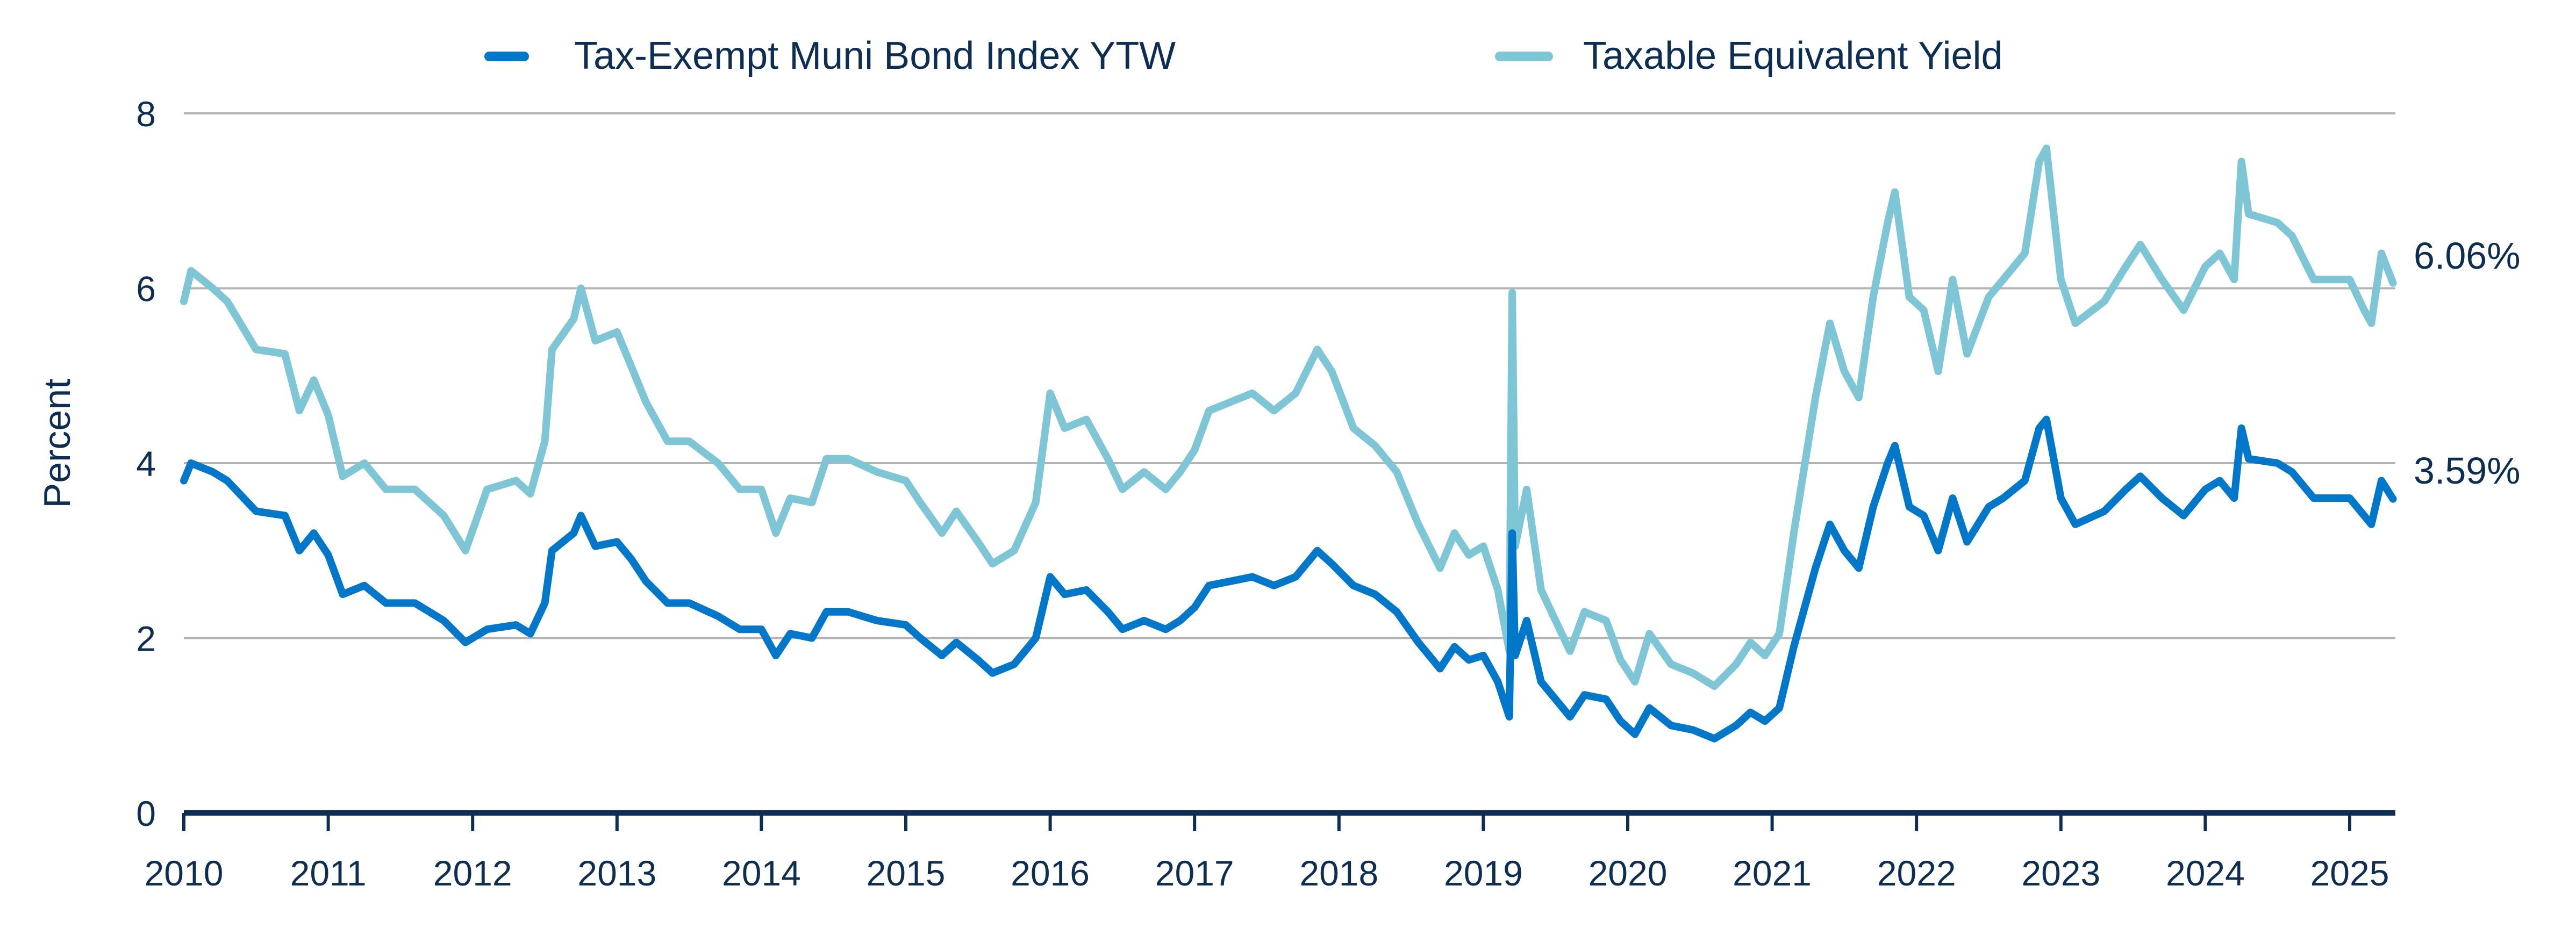 Image resolution: width=2576 pixels, height=929 pixels. Describe the element at coordinates (57, 443) in the screenshot. I see `y-axis-label: Percent` at that location.